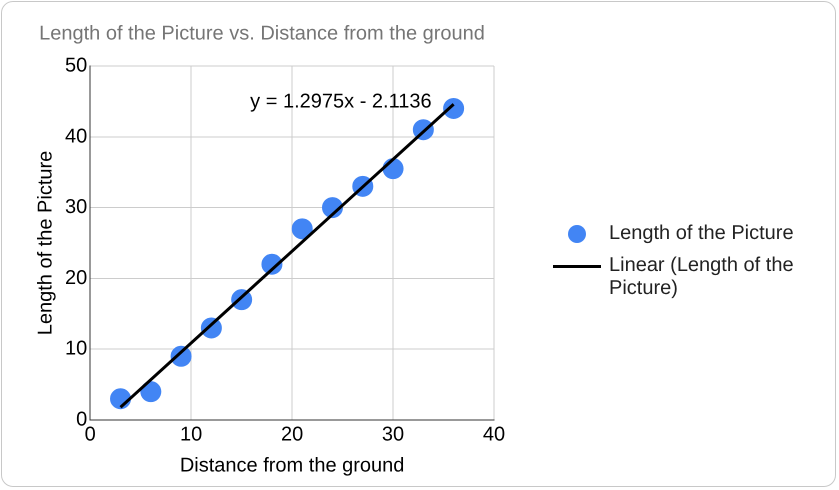 This screenshot has height=490, width=839. I want to click on x-tick-label: 10, so click(191, 435).